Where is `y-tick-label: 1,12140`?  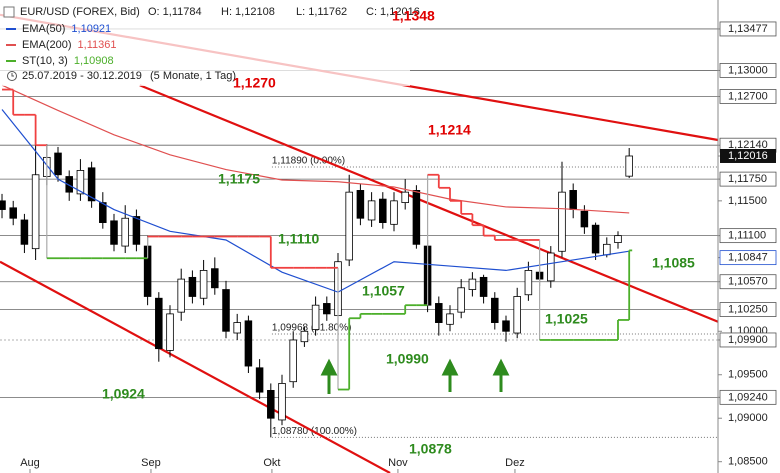 y-tick-label: 1,12140 is located at coordinates (748, 145).